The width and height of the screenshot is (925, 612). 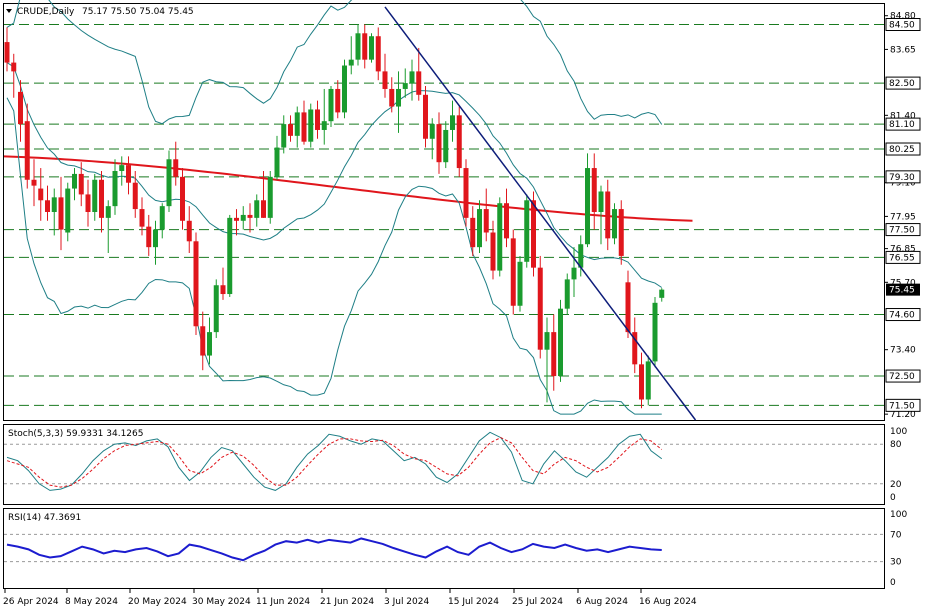 I want to click on level-label: 77.50, so click(x=902, y=231).